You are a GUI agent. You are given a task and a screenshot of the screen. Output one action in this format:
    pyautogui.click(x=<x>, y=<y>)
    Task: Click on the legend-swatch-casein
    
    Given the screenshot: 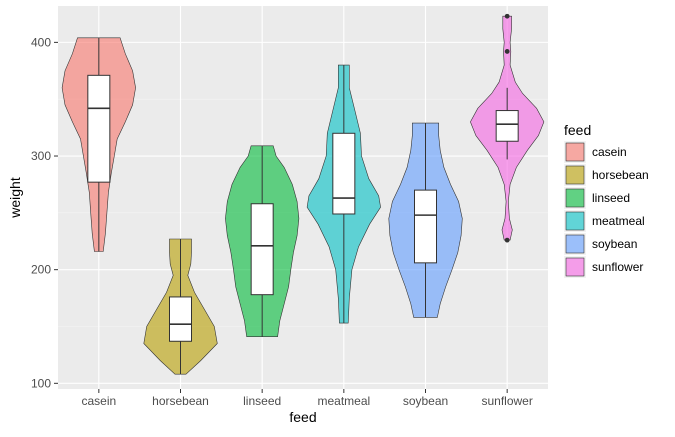 What is the action you would take?
    pyautogui.click(x=575, y=152)
    